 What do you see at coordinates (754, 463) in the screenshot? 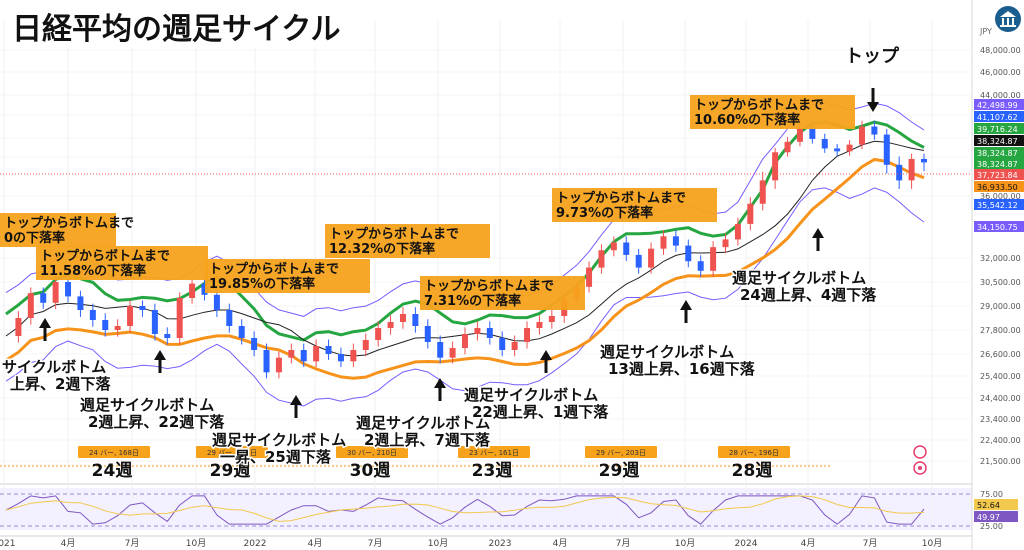
I see `bar-count-measure: 28 バー, 196日 28週` at bounding box center [754, 463].